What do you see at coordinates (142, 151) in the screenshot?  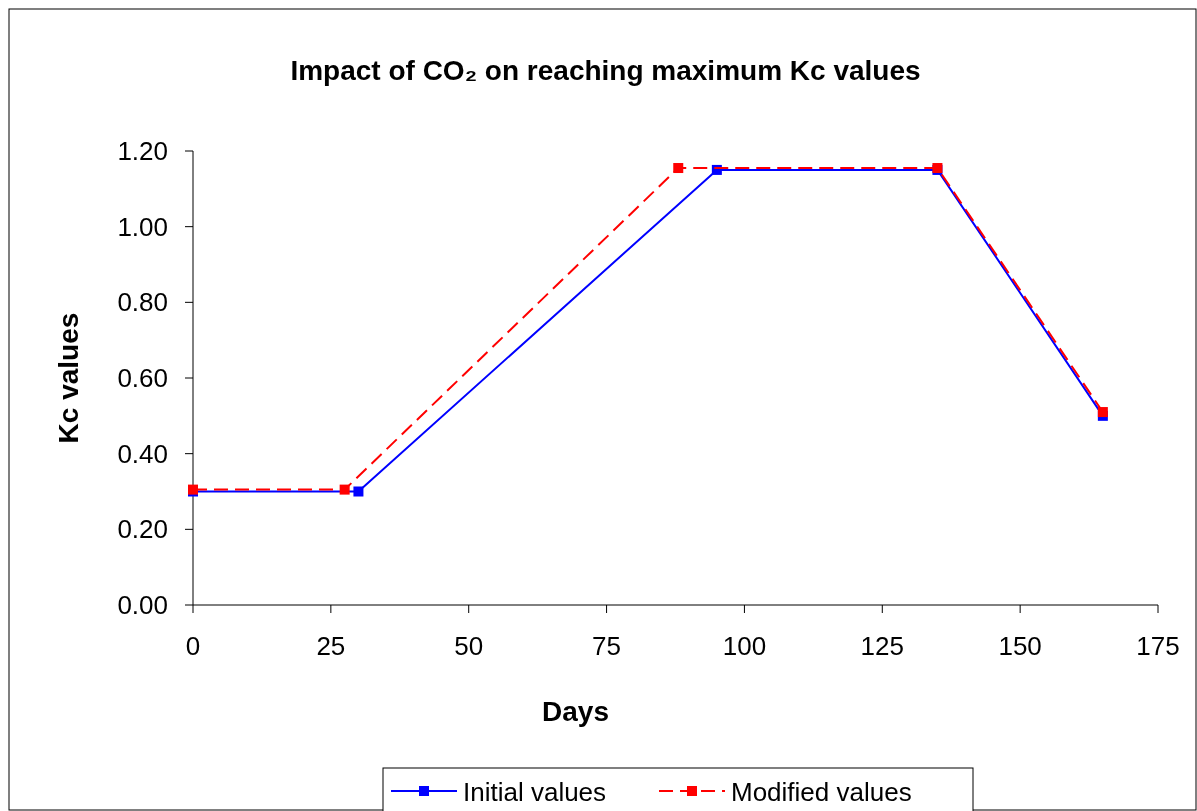 I see `y-tick-label: 1.20` at bounding box center [142, 151].